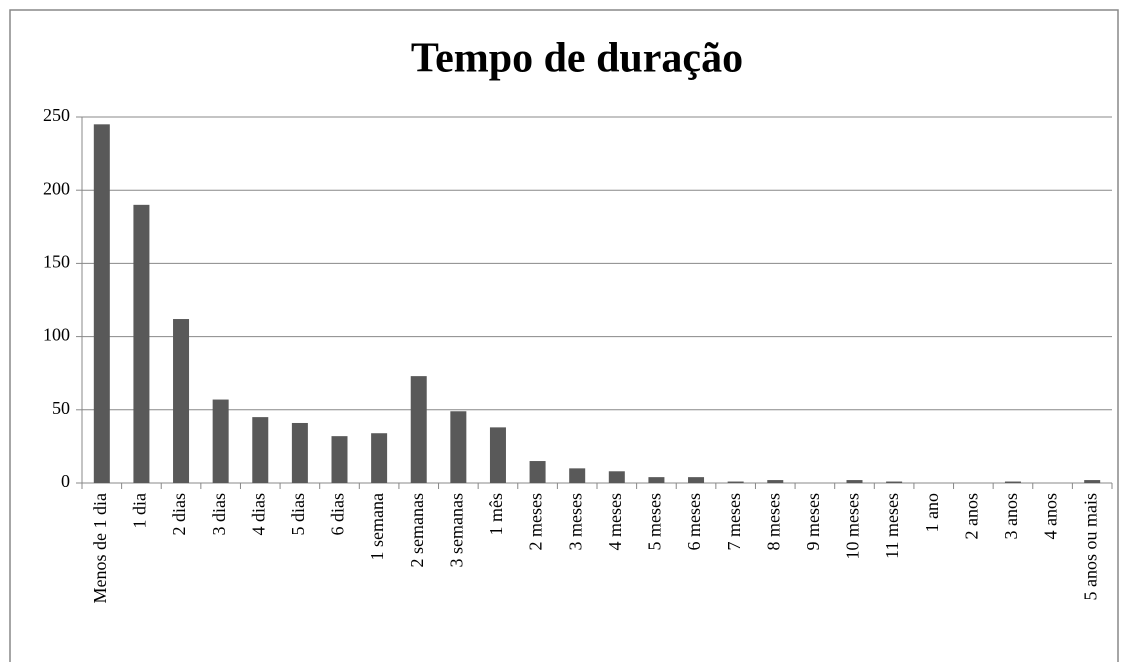 The height and width of the screenshot is (662, 1130). I want to click on x-tick-label: 1 semana, so click(377, 526).